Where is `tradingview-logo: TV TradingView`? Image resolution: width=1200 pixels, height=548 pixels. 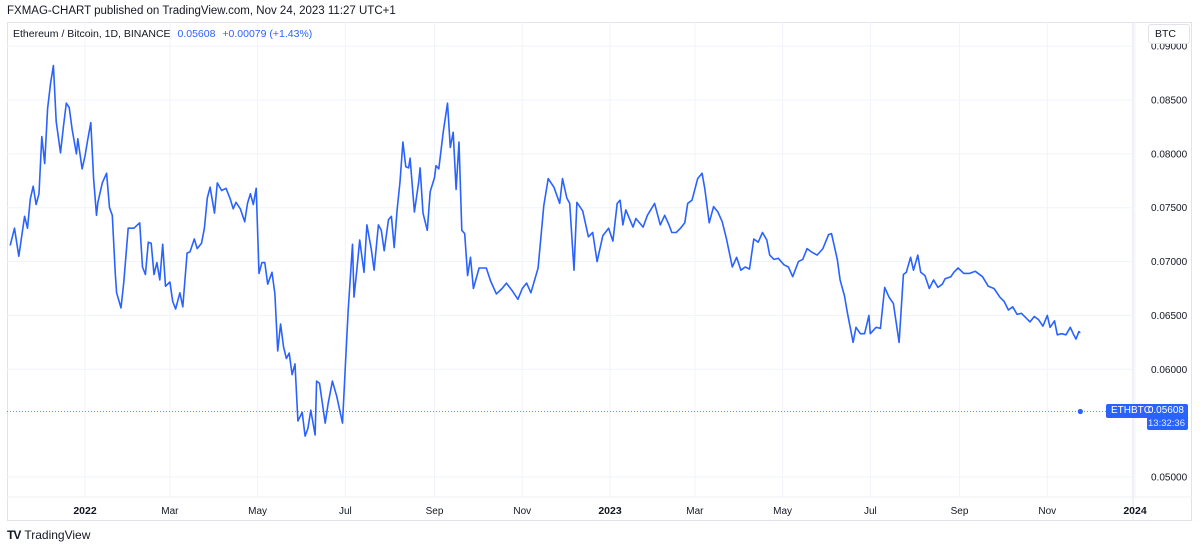 tradingview-logo: TV TradingView is located at coordinates (48, 535).